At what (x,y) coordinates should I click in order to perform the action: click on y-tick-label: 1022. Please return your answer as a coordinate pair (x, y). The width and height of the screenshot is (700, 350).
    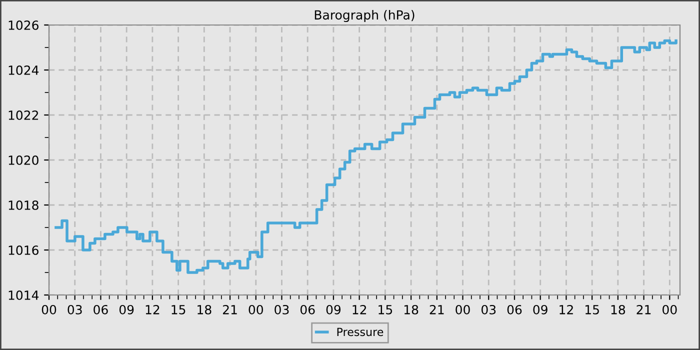
    Looking at the image, I should click on (23, 115).